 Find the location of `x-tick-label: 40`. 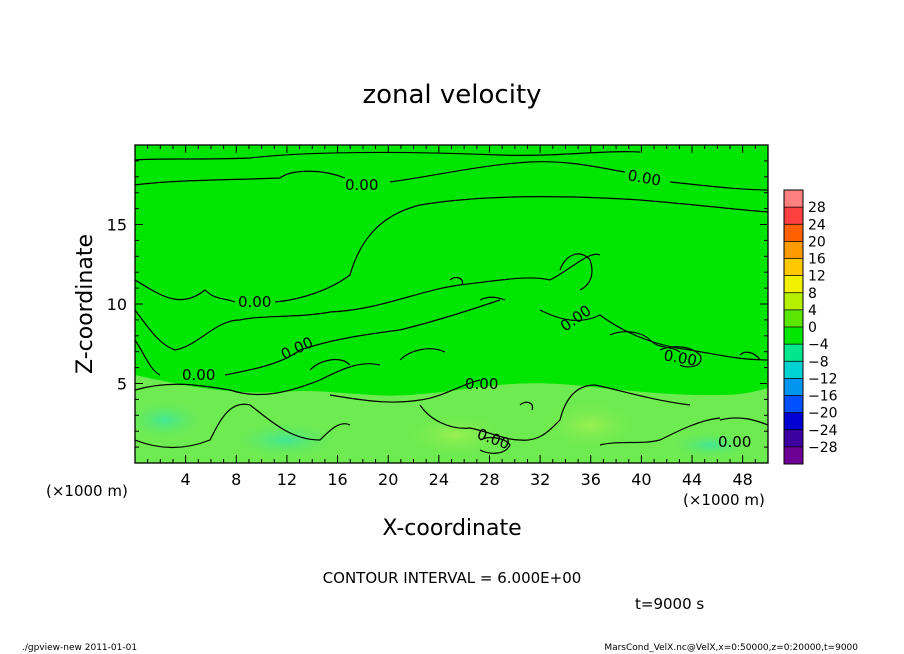

x-tick-label: 40 is located at coordinates (641, 479).